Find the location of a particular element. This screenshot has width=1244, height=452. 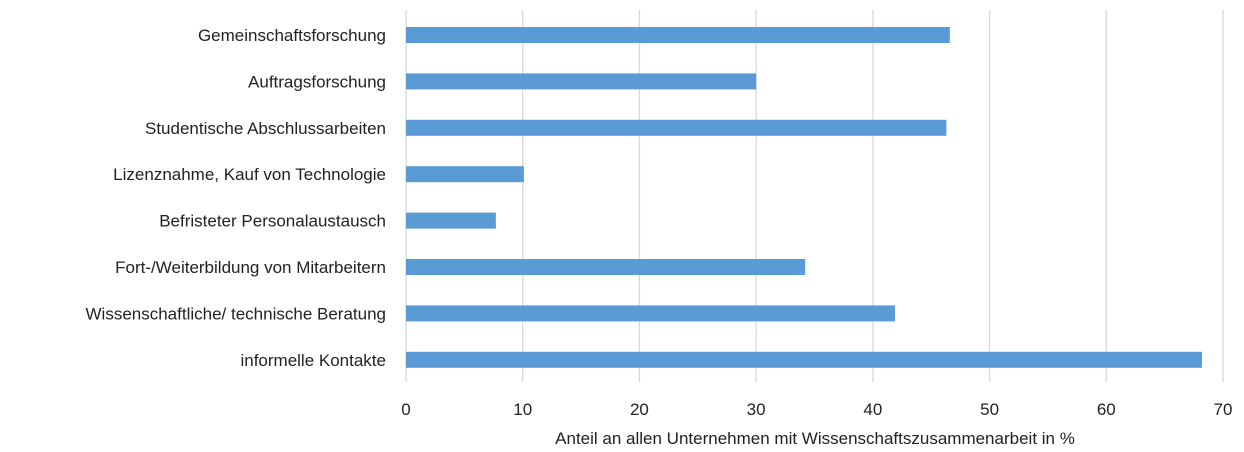

x-tick-label: 20 is located at coordinates (639, 409).